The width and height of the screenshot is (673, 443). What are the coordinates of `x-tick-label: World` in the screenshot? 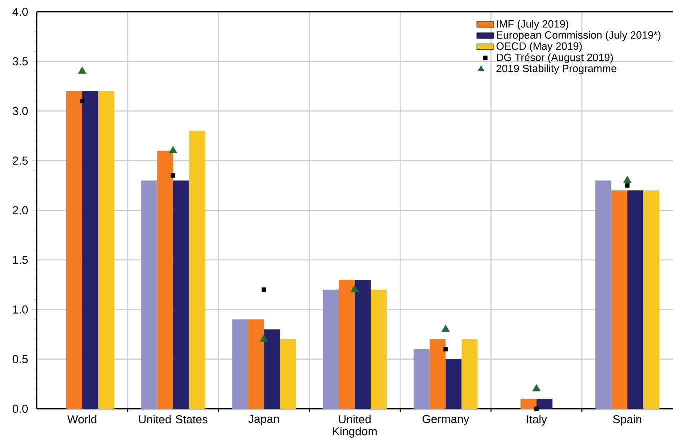 It's located at (82, 419).